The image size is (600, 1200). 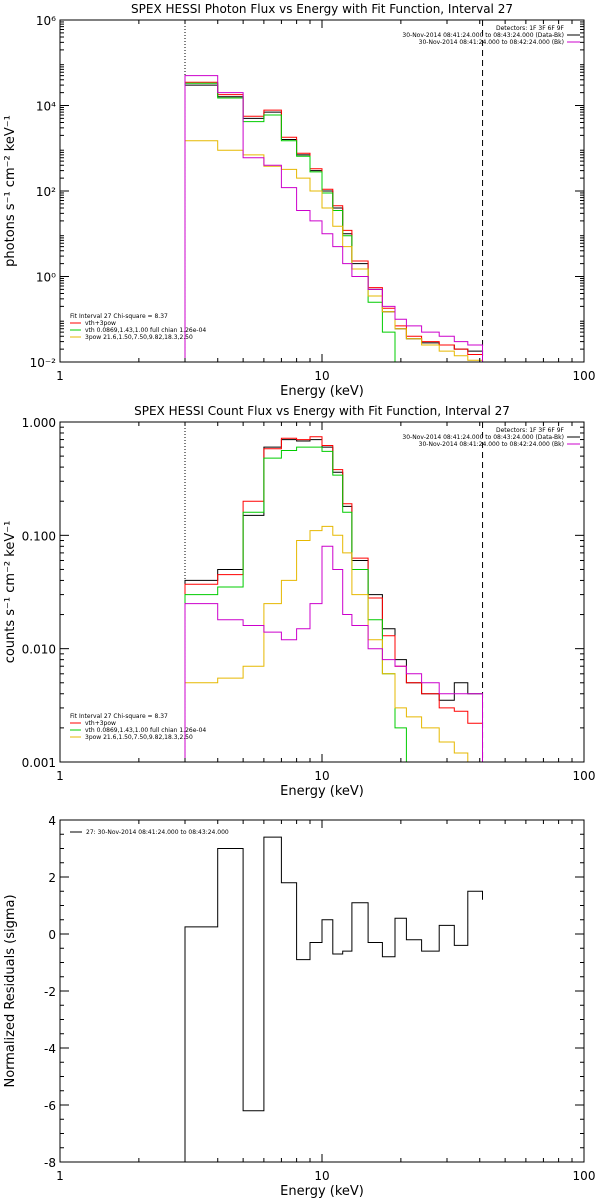 I want to click on y-tick-label: 0.010, so click(x=39, y=650).